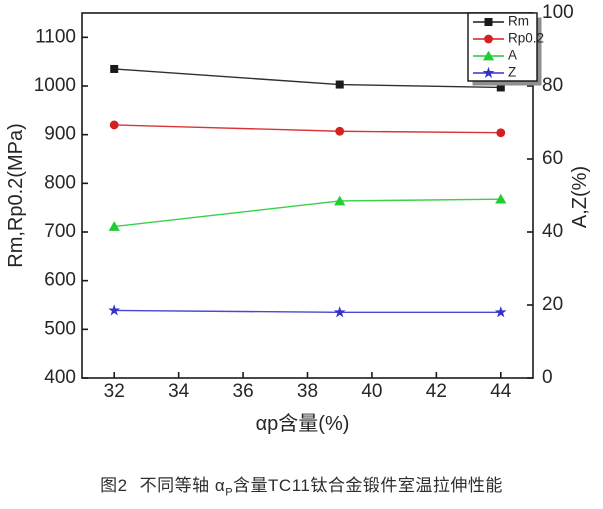 The height and width of the screenshot is (509, 603). Describe the element at coordinates (526, 38) in the screenshot. I see `svg-text: Rp0.2` at that location.